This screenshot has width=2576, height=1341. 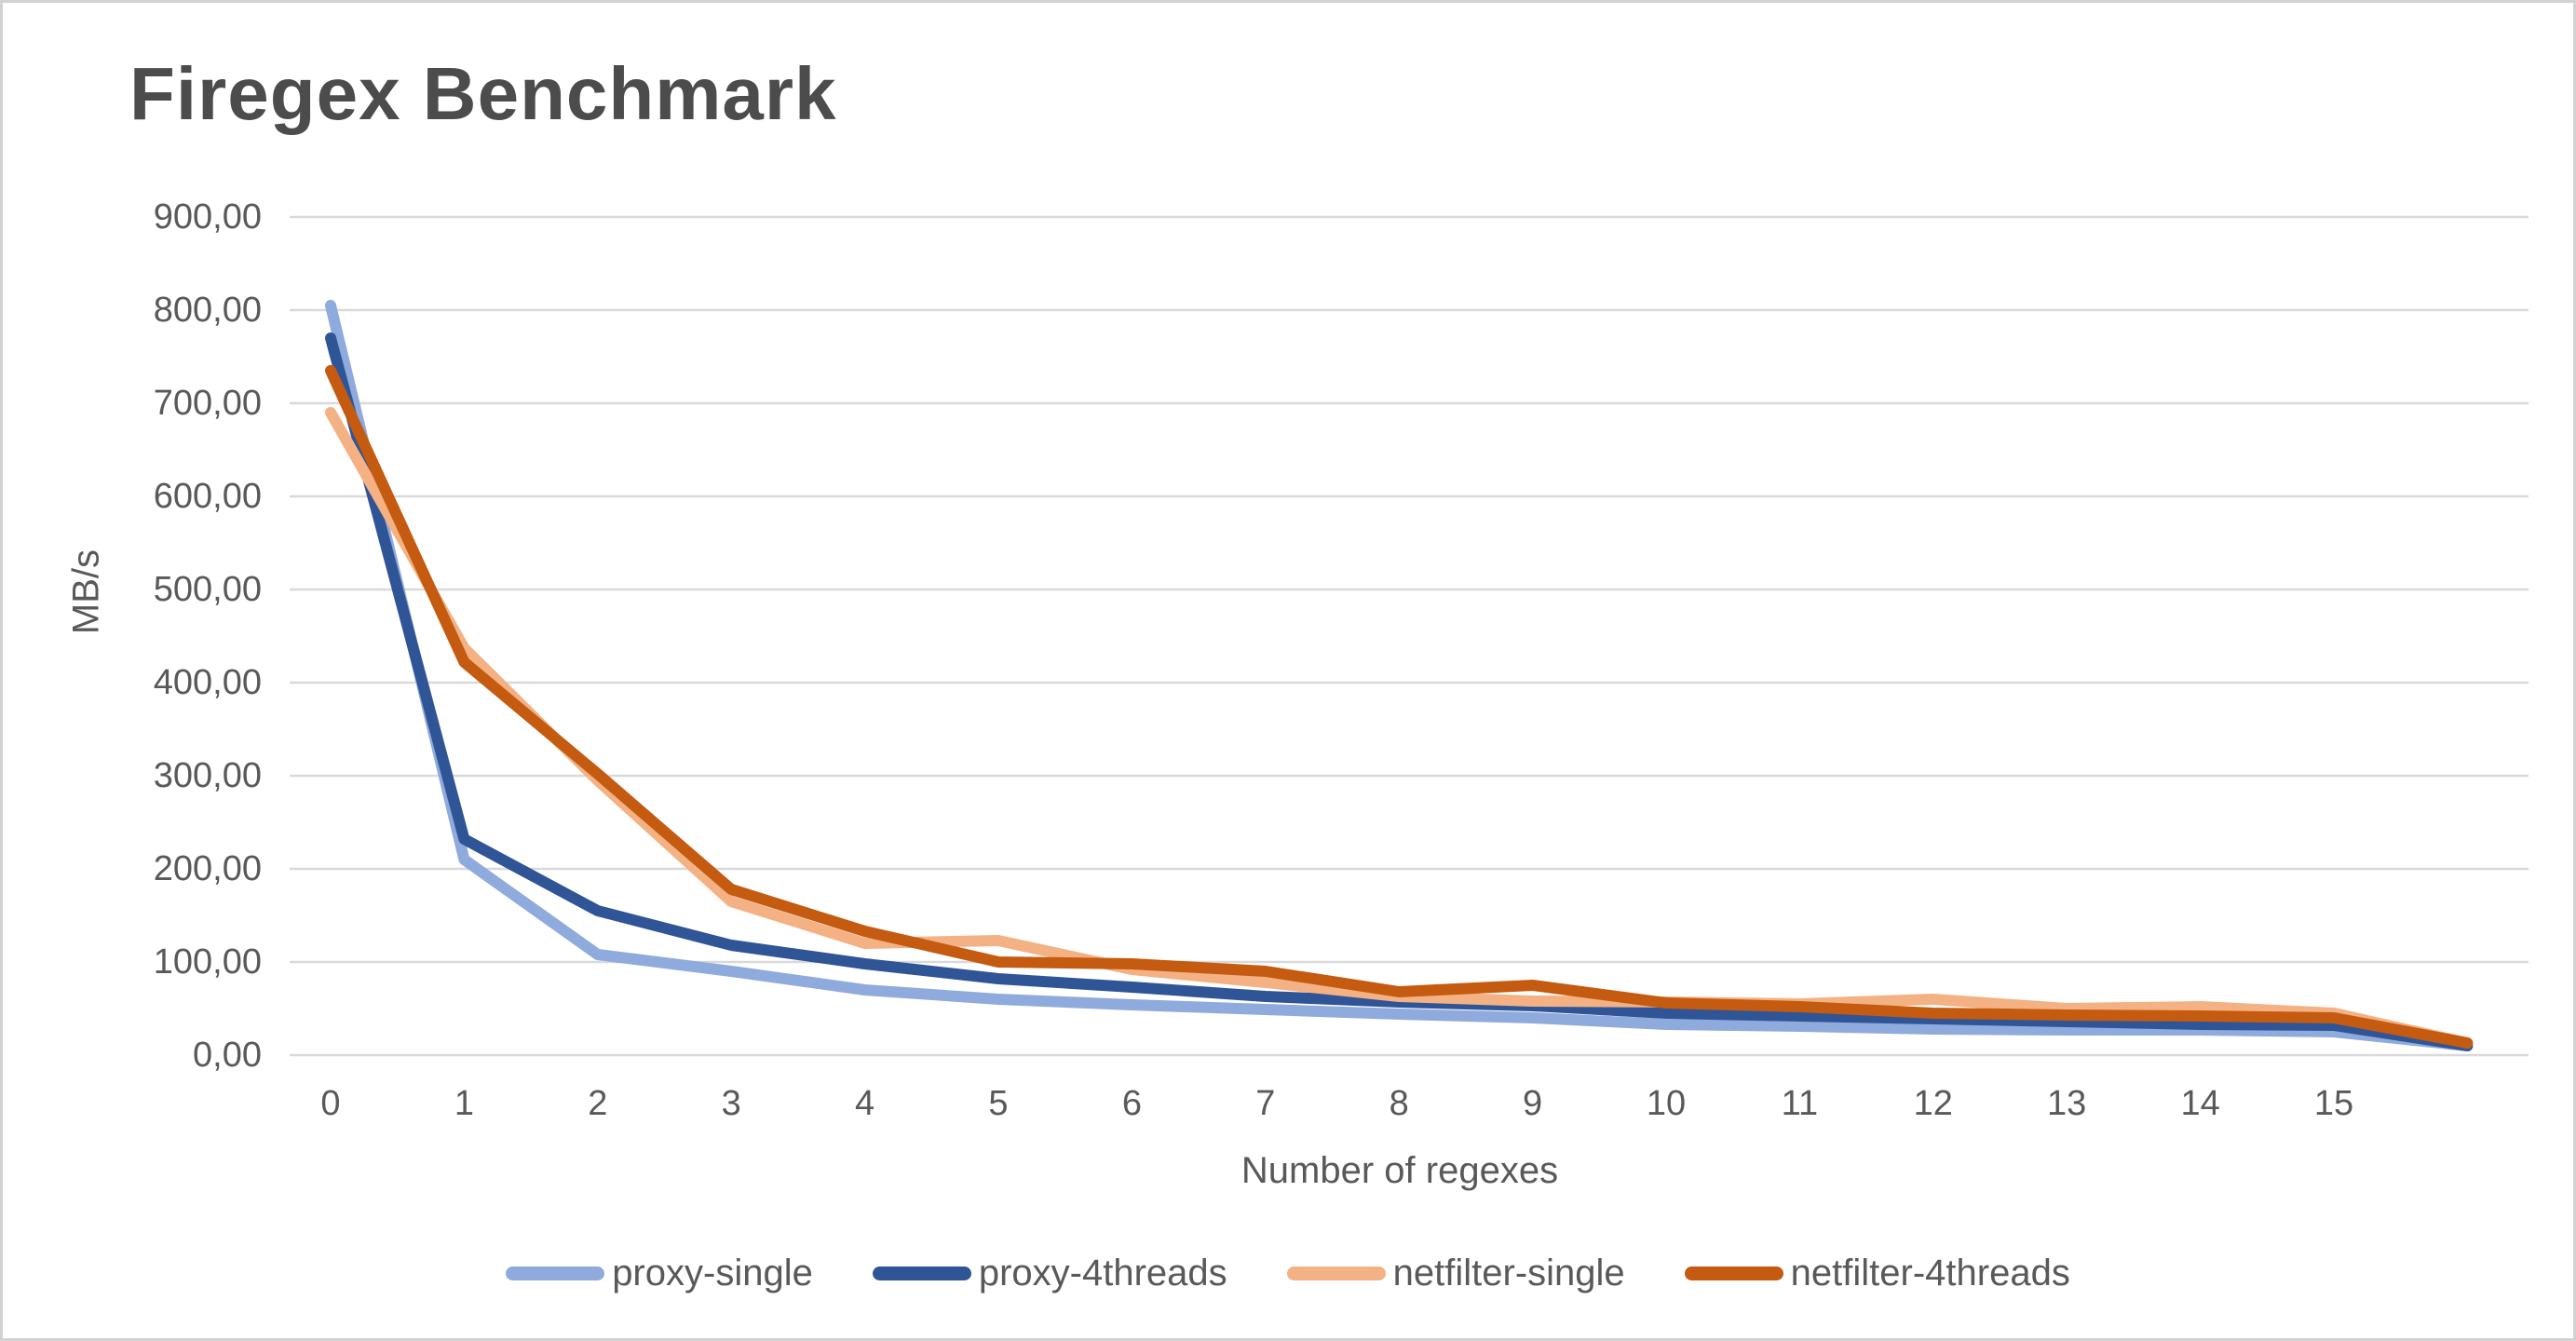 I want to click on x-tick-label: 4, so click(x=865, y=1103).